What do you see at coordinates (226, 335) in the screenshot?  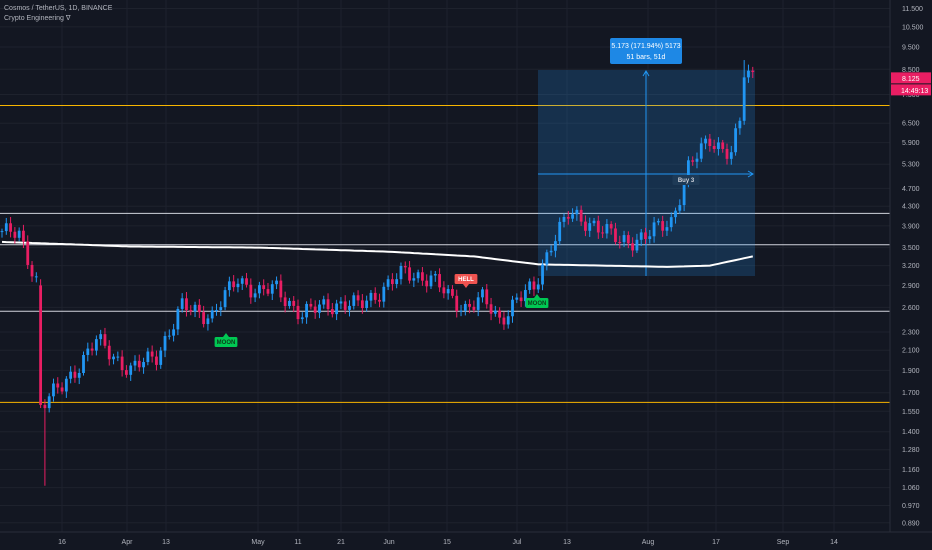 I see `moon-signal-1-pointer` at bounding box center [226, 335].